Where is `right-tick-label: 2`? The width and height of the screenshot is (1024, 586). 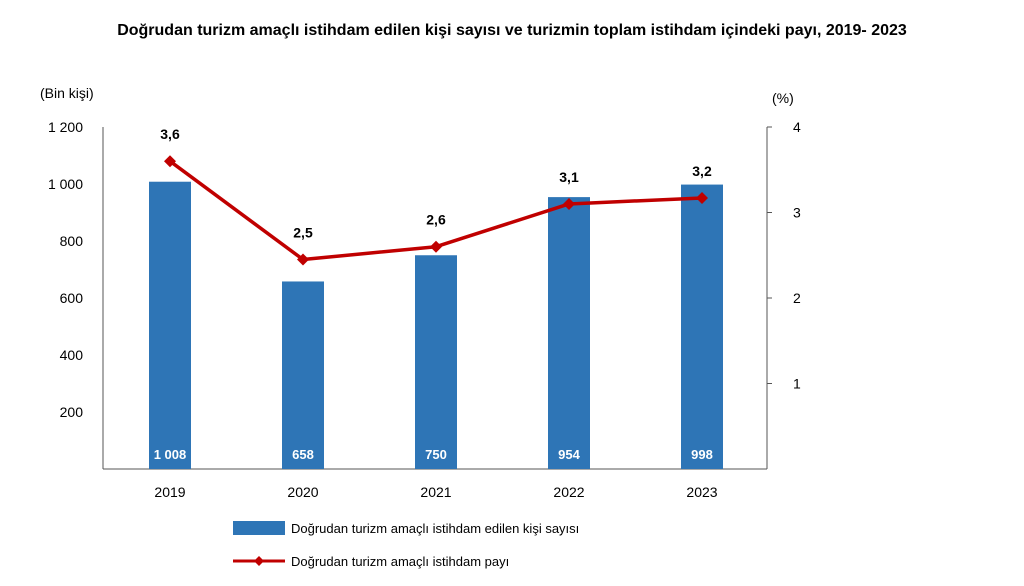 right-tick-label: 2 is located at coordinates (797, 298).